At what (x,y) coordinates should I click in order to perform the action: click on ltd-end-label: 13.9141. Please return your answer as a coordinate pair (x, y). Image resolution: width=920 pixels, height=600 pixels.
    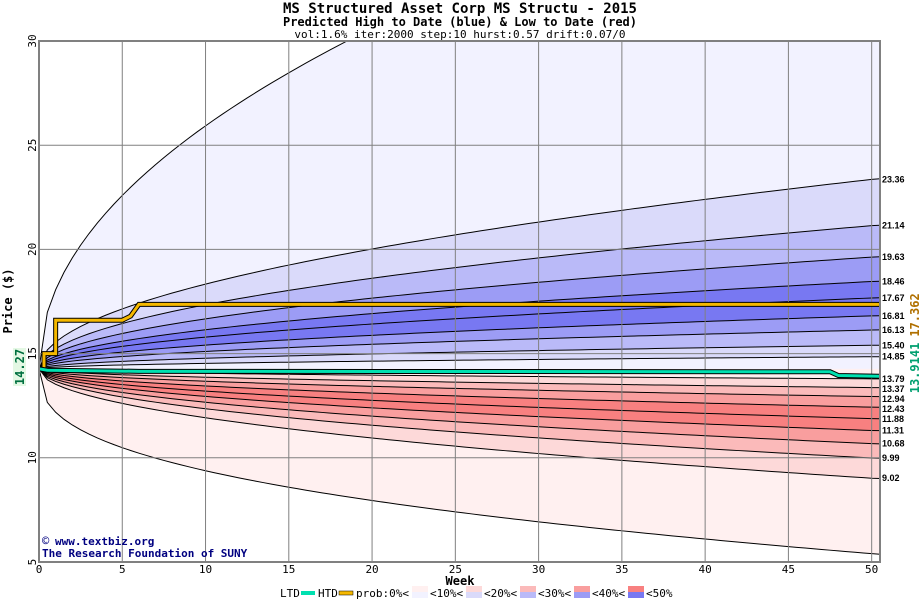
    Looking at the image, I should click on (914, 368).